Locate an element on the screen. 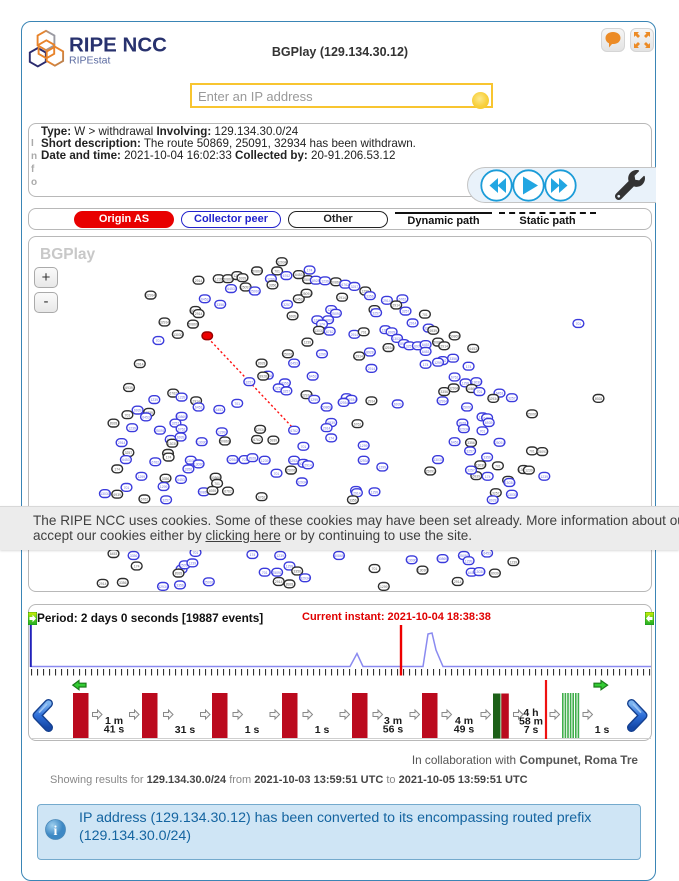  svg-text: 41 s is located at coordinates (114, 730).